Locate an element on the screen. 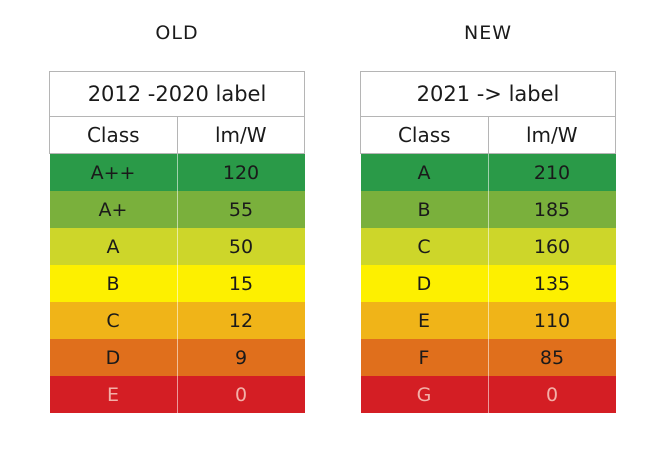 This screenshot has height=469, width=671. old-table-header-row: Class lm/W is located at coordinates (177, 135).